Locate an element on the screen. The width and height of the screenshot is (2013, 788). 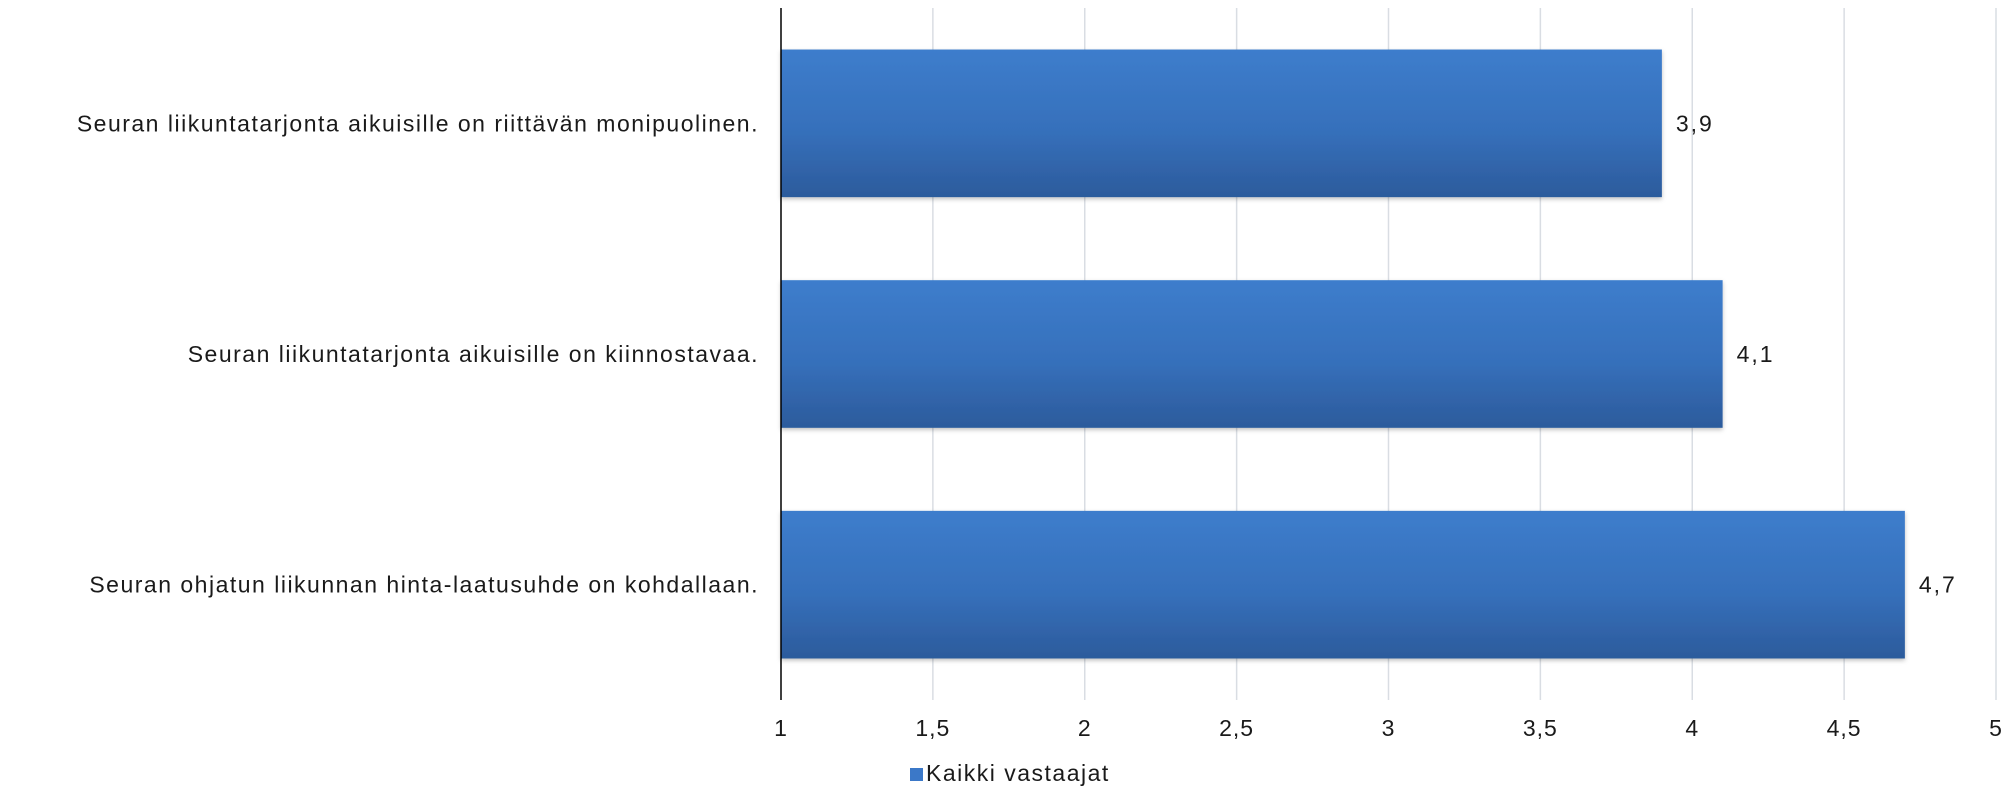
x-tick-label: 4,5 is located at coordinates (1844, 728).